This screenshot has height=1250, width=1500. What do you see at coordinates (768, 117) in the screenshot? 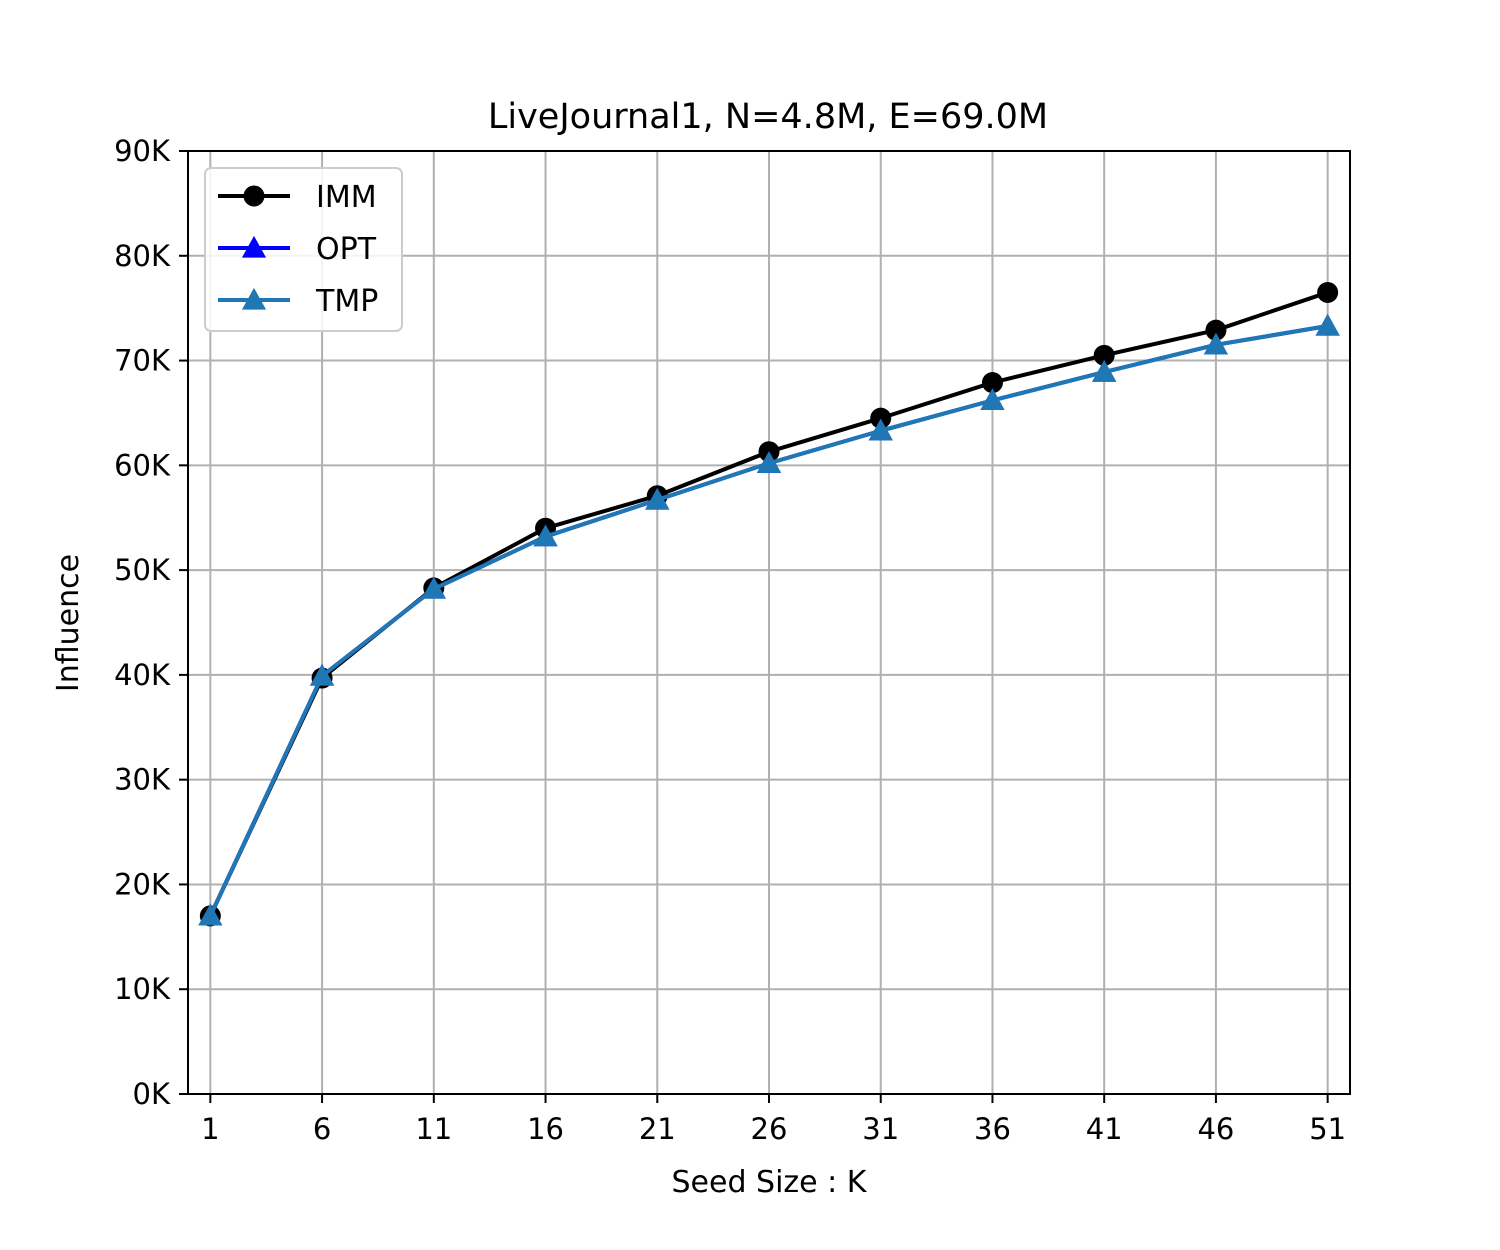
I see `chart-title: LiveJournal1, N=4.8M, E=69.0M` at bounding box center [768, 117].